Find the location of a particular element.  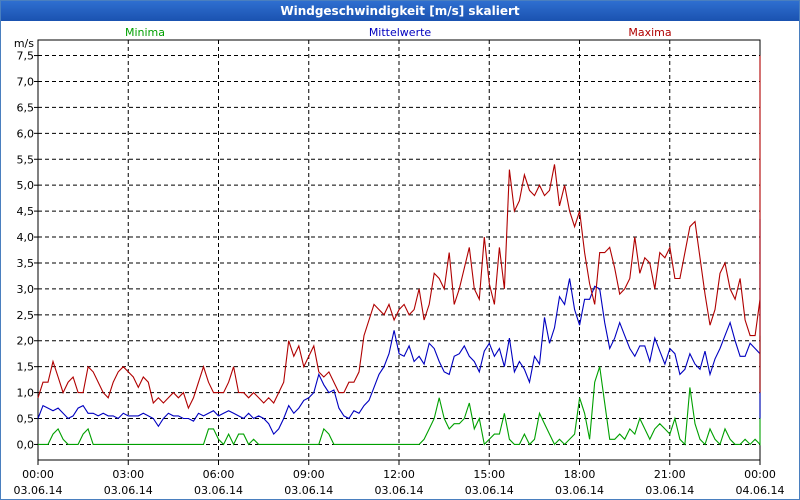

y-tick-label: 2,5 is located at coordinates (26, 315).